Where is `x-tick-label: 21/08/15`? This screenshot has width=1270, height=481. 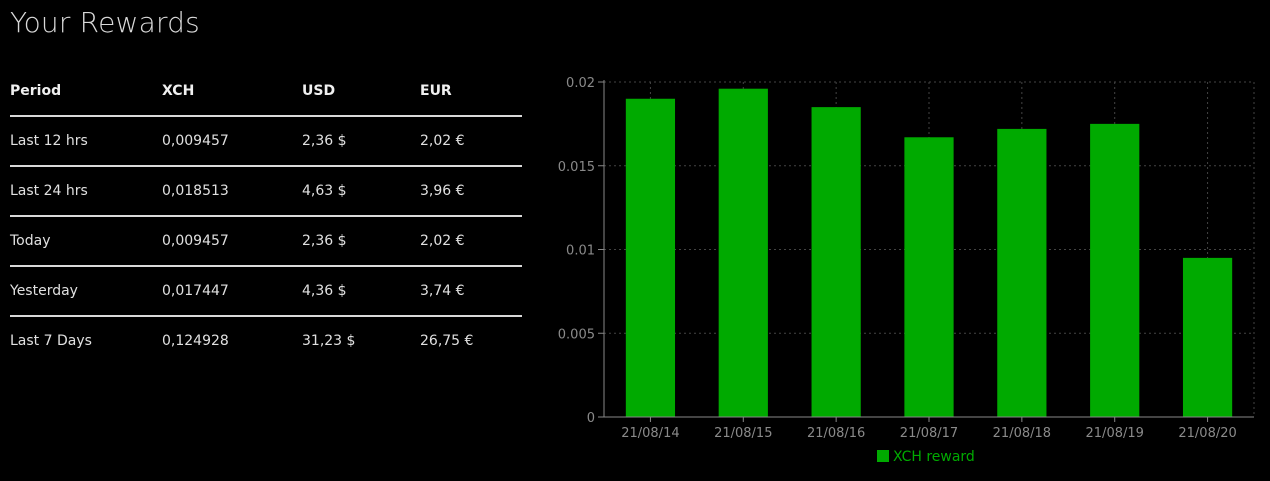
x-tick-label: 21/08/15 is located at coordinates (743, 433).